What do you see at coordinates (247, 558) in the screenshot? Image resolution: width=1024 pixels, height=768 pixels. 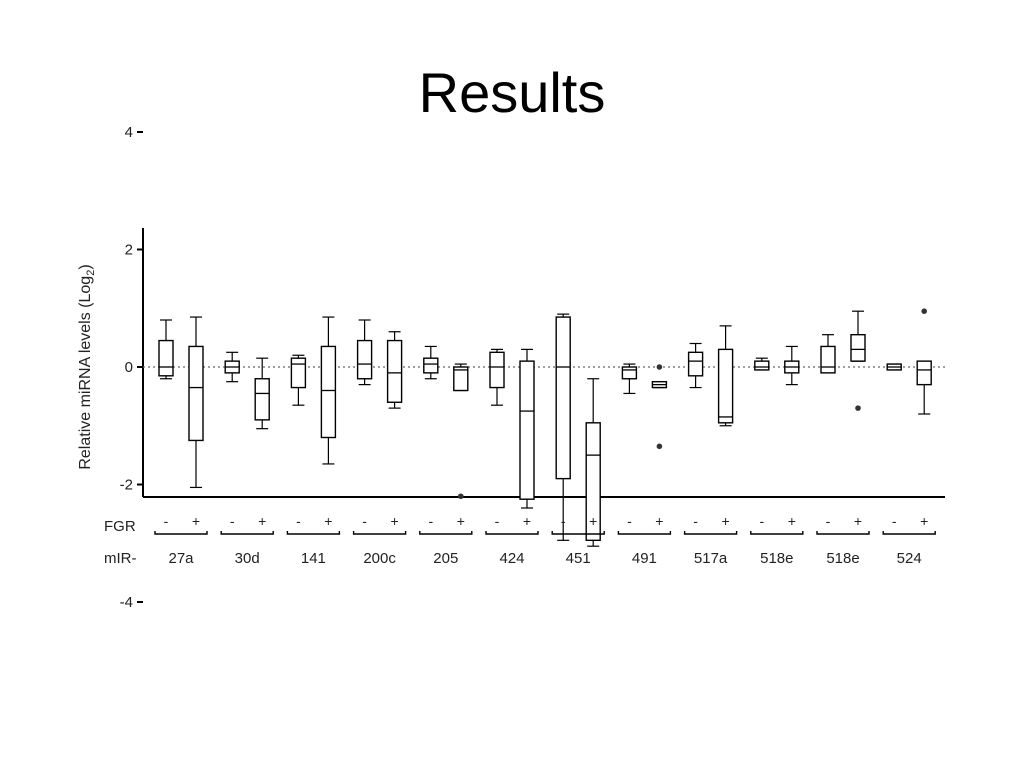 I see `mirna-label: 30d` at bounding box center [247, 558].